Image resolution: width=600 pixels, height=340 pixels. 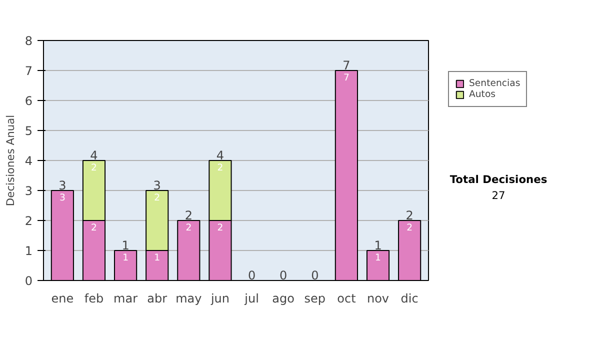 I want to click on text: 27, so click(x=499, y=195).